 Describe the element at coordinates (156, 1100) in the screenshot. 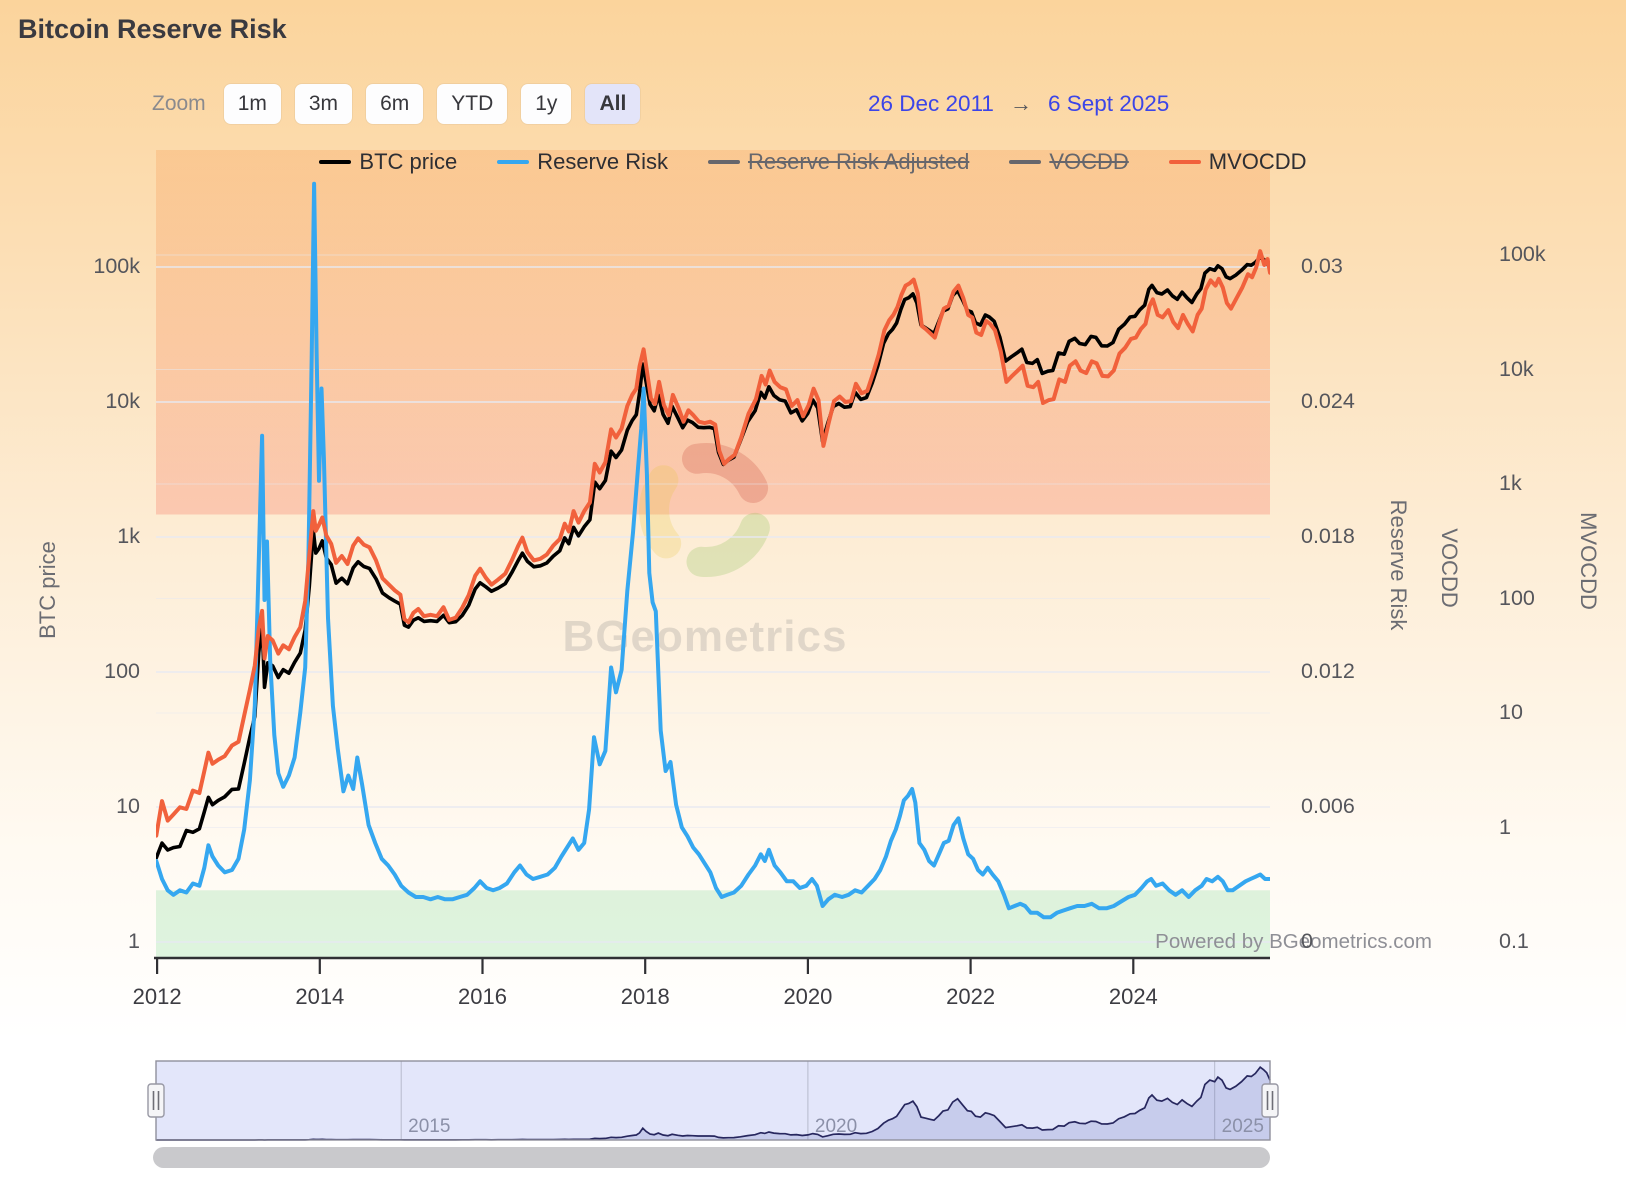

I see `navigator-left-handle` at that location.